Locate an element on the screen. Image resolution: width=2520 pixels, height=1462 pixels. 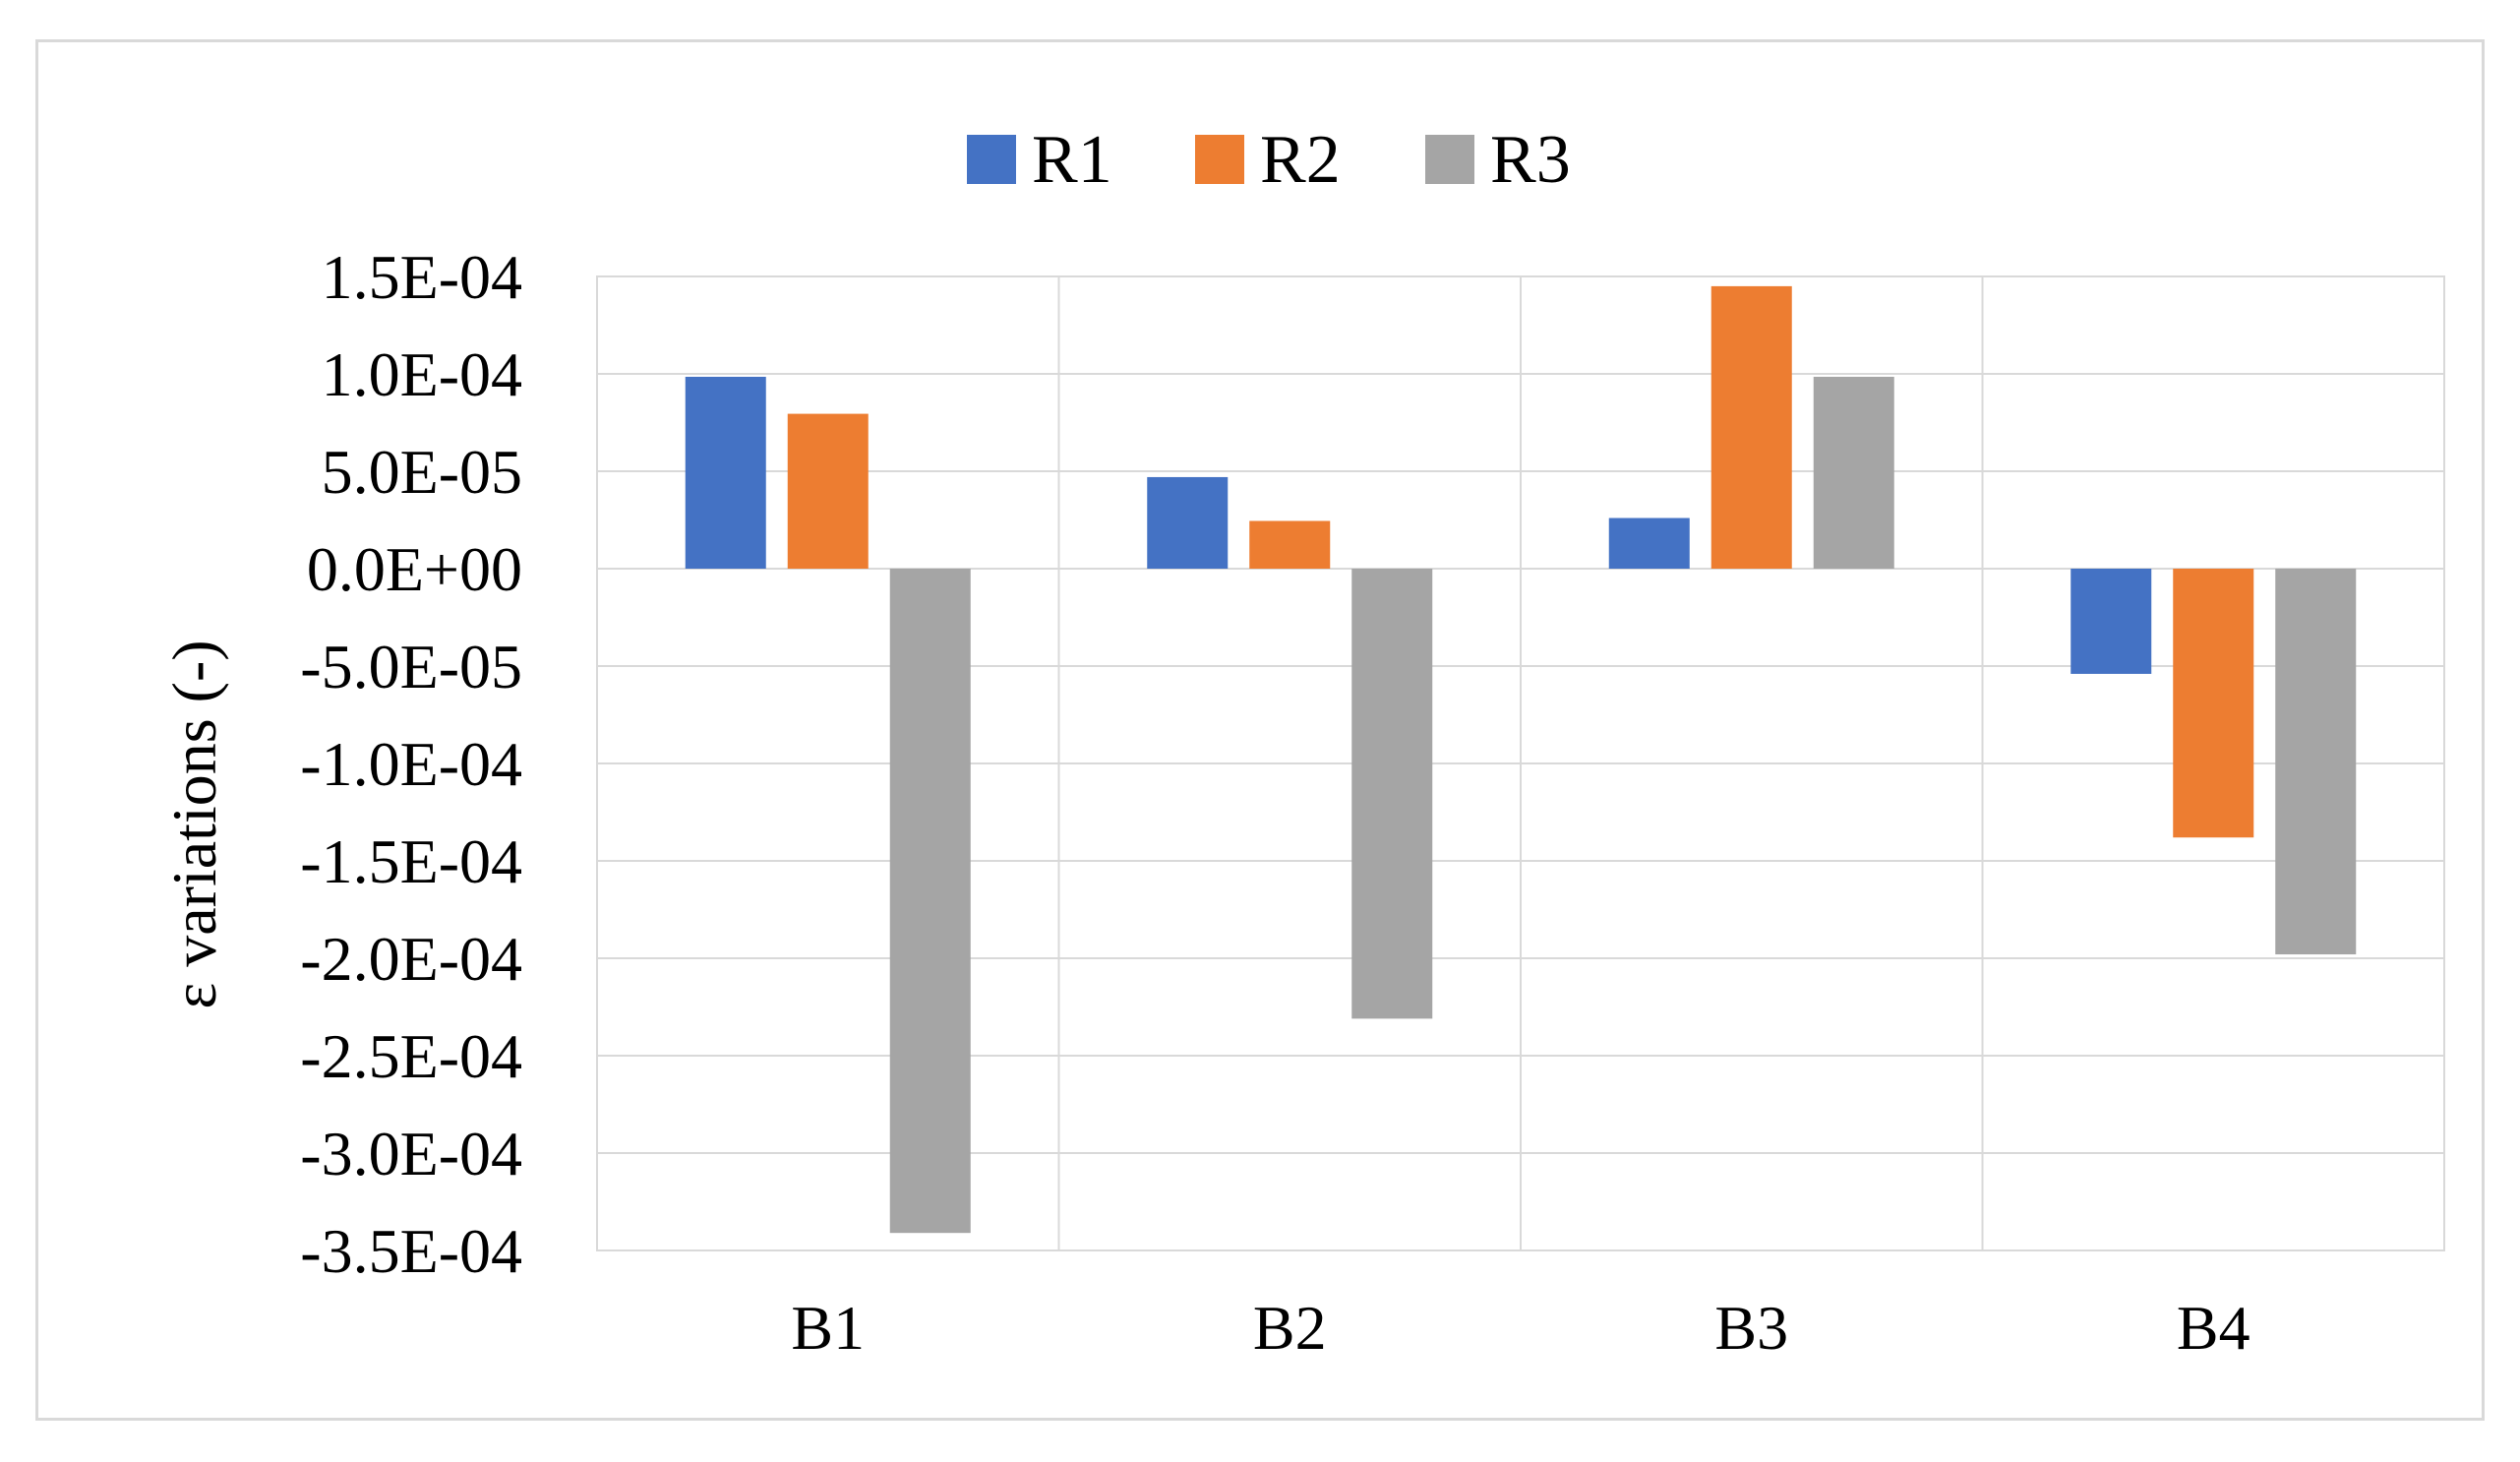
x-category-label: B2 is located at coordinates (1290, 1328).